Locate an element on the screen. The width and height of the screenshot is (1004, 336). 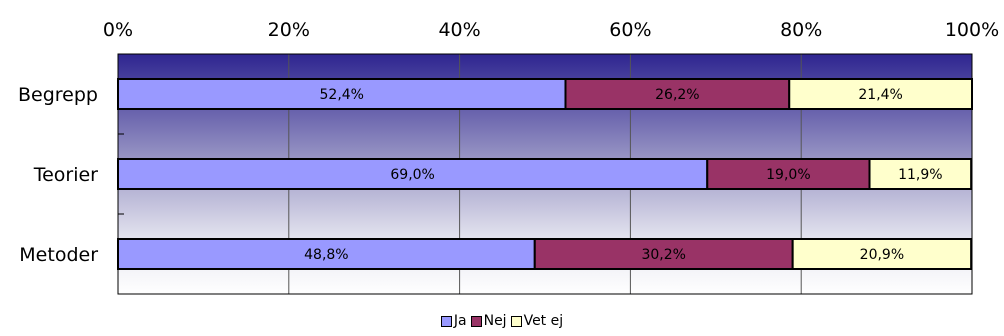
legend-item: Ja is located at coordinates (453, 321).